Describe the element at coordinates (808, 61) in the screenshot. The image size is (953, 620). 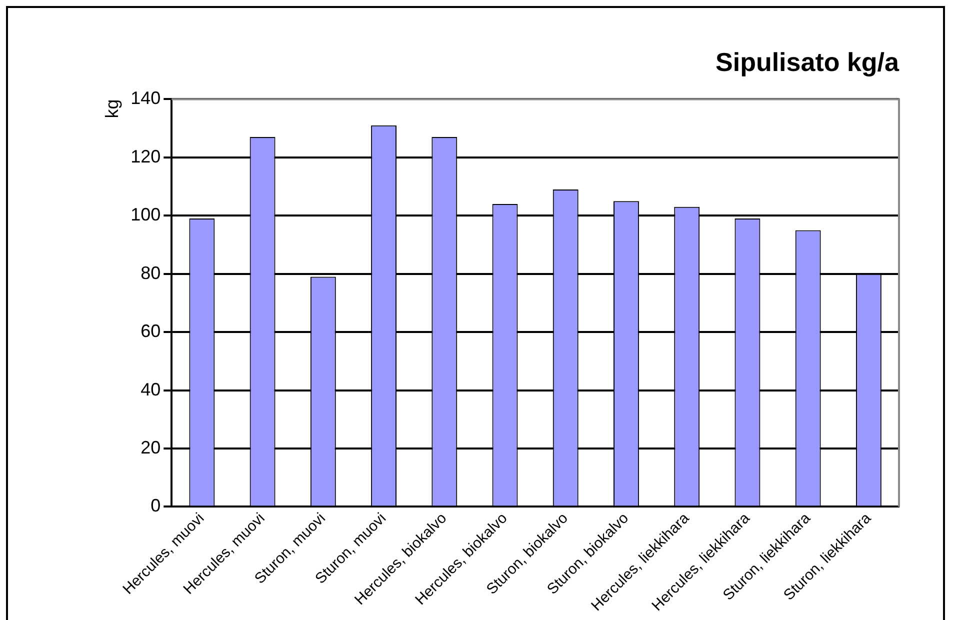
I see `chart-title: Sipulisato kg/a` at that location.